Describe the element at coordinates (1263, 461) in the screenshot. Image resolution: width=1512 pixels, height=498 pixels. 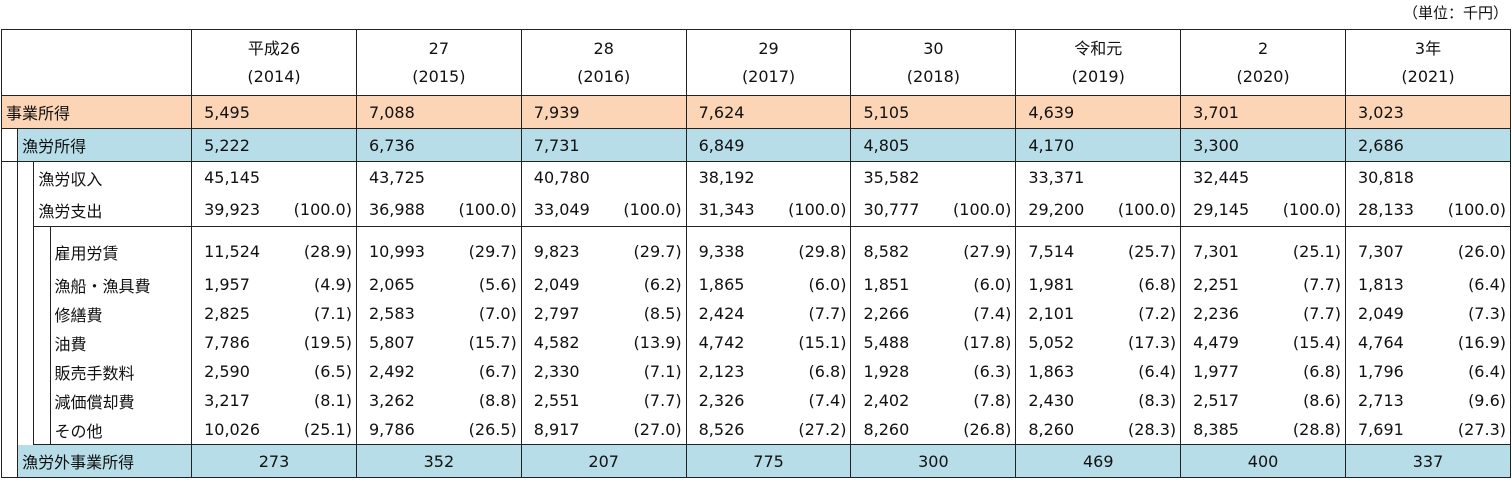
I see `value: 400` at that location.